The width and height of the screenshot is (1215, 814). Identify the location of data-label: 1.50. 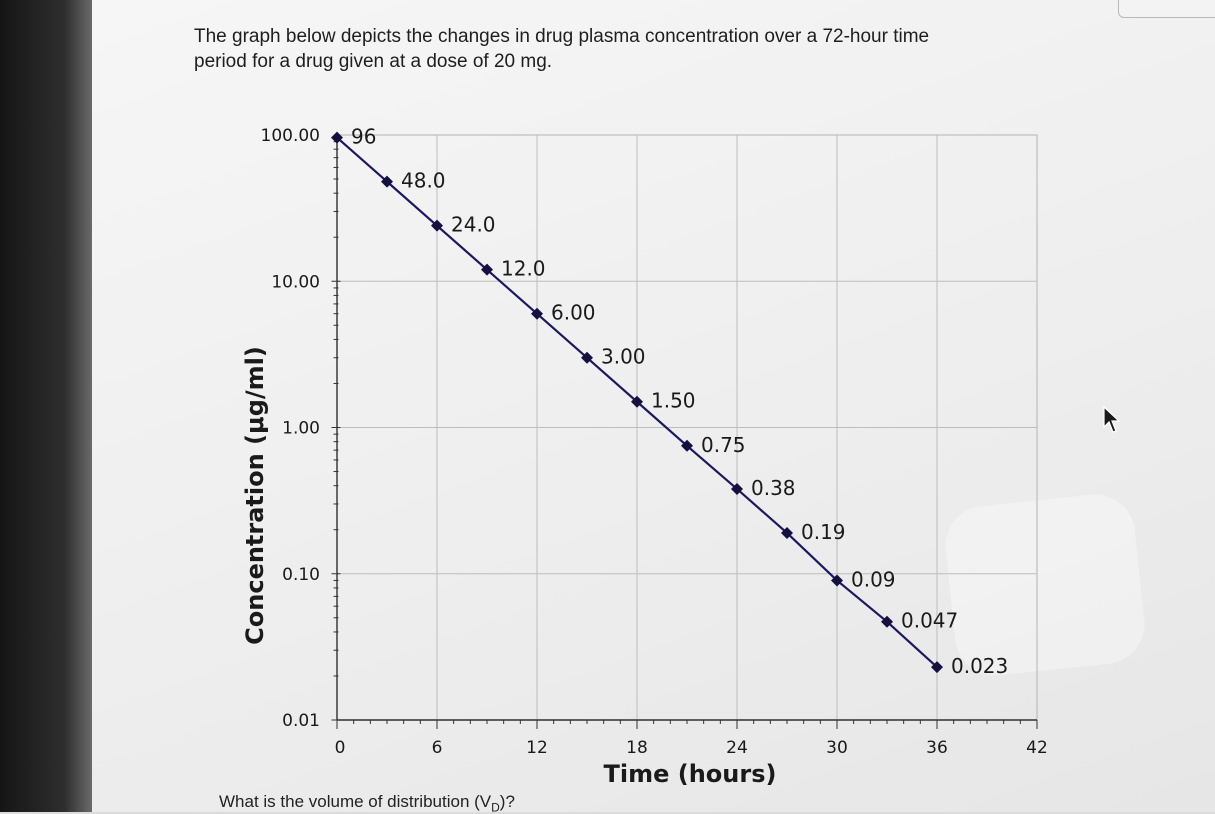
(673, 401).